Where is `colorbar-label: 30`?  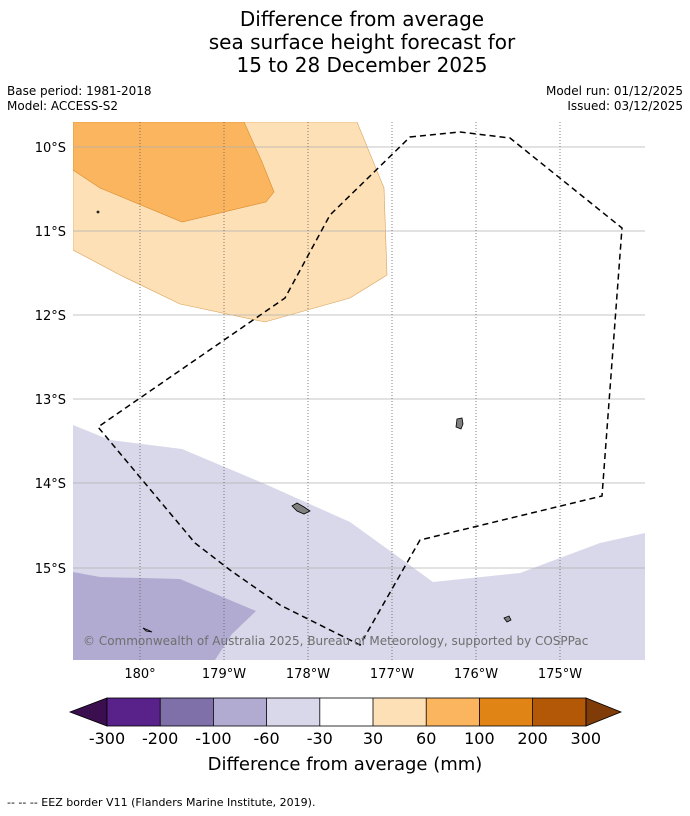 colorbar-label: 30 is located at coordinates (373, 738).